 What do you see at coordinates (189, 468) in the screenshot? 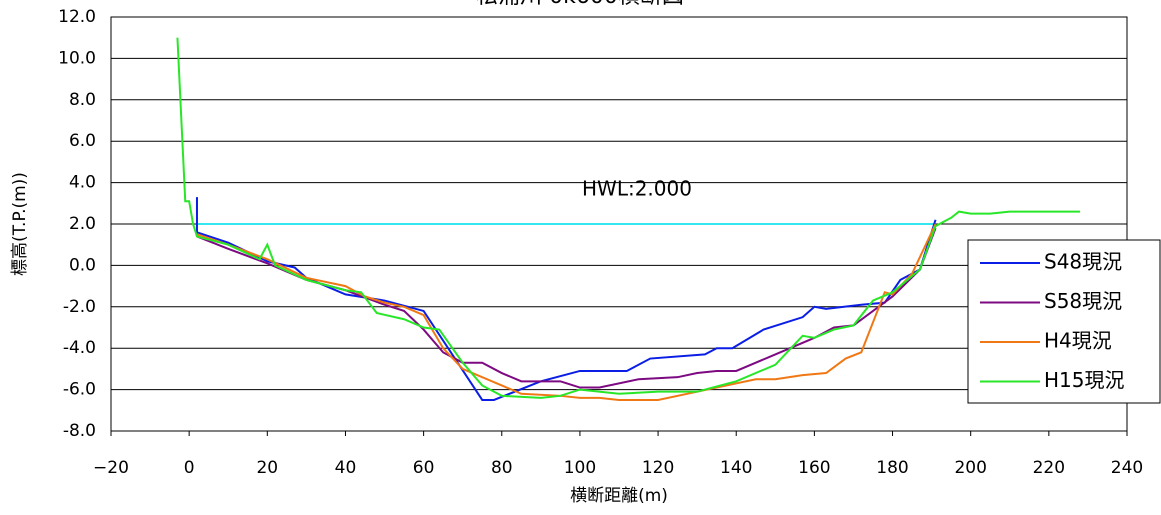
I see `x-tick-label: 0` at bounding box center [189, 468].